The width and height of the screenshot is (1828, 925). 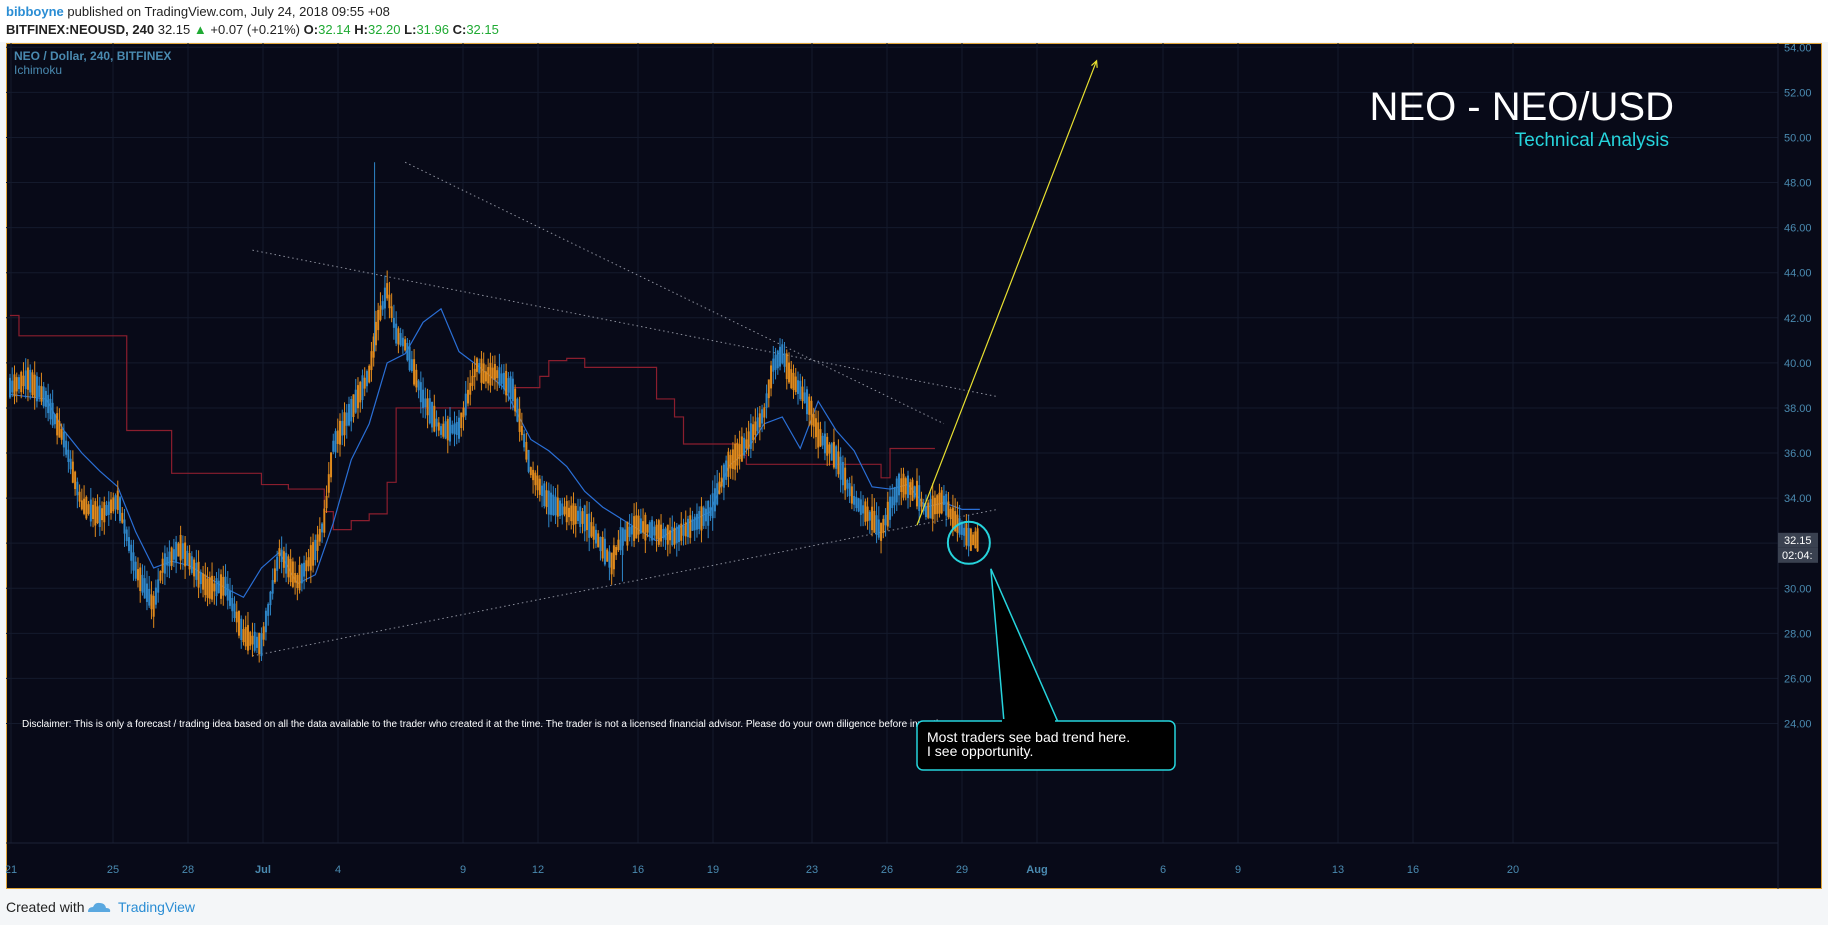 I want to click on low-value: 31.96, so click(x=432, y=29).